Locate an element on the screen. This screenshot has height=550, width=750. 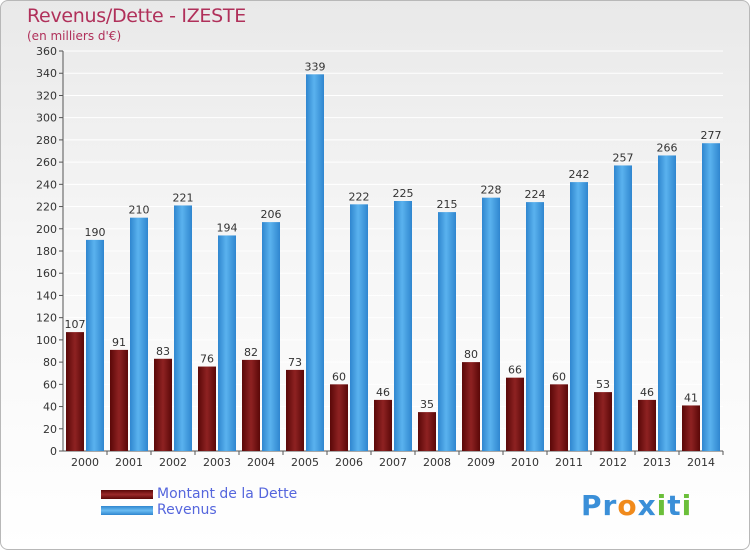
x-tick-label: 2003 is located at coordinates (217, 462).